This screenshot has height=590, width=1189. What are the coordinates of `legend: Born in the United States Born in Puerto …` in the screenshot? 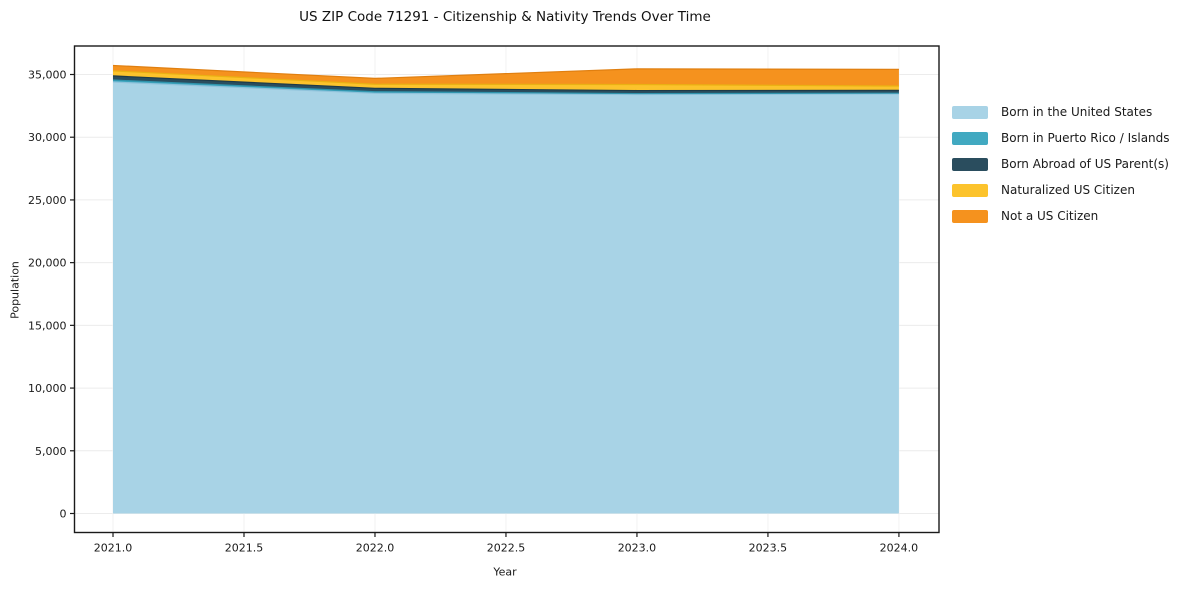 It's located at (1061, 164).